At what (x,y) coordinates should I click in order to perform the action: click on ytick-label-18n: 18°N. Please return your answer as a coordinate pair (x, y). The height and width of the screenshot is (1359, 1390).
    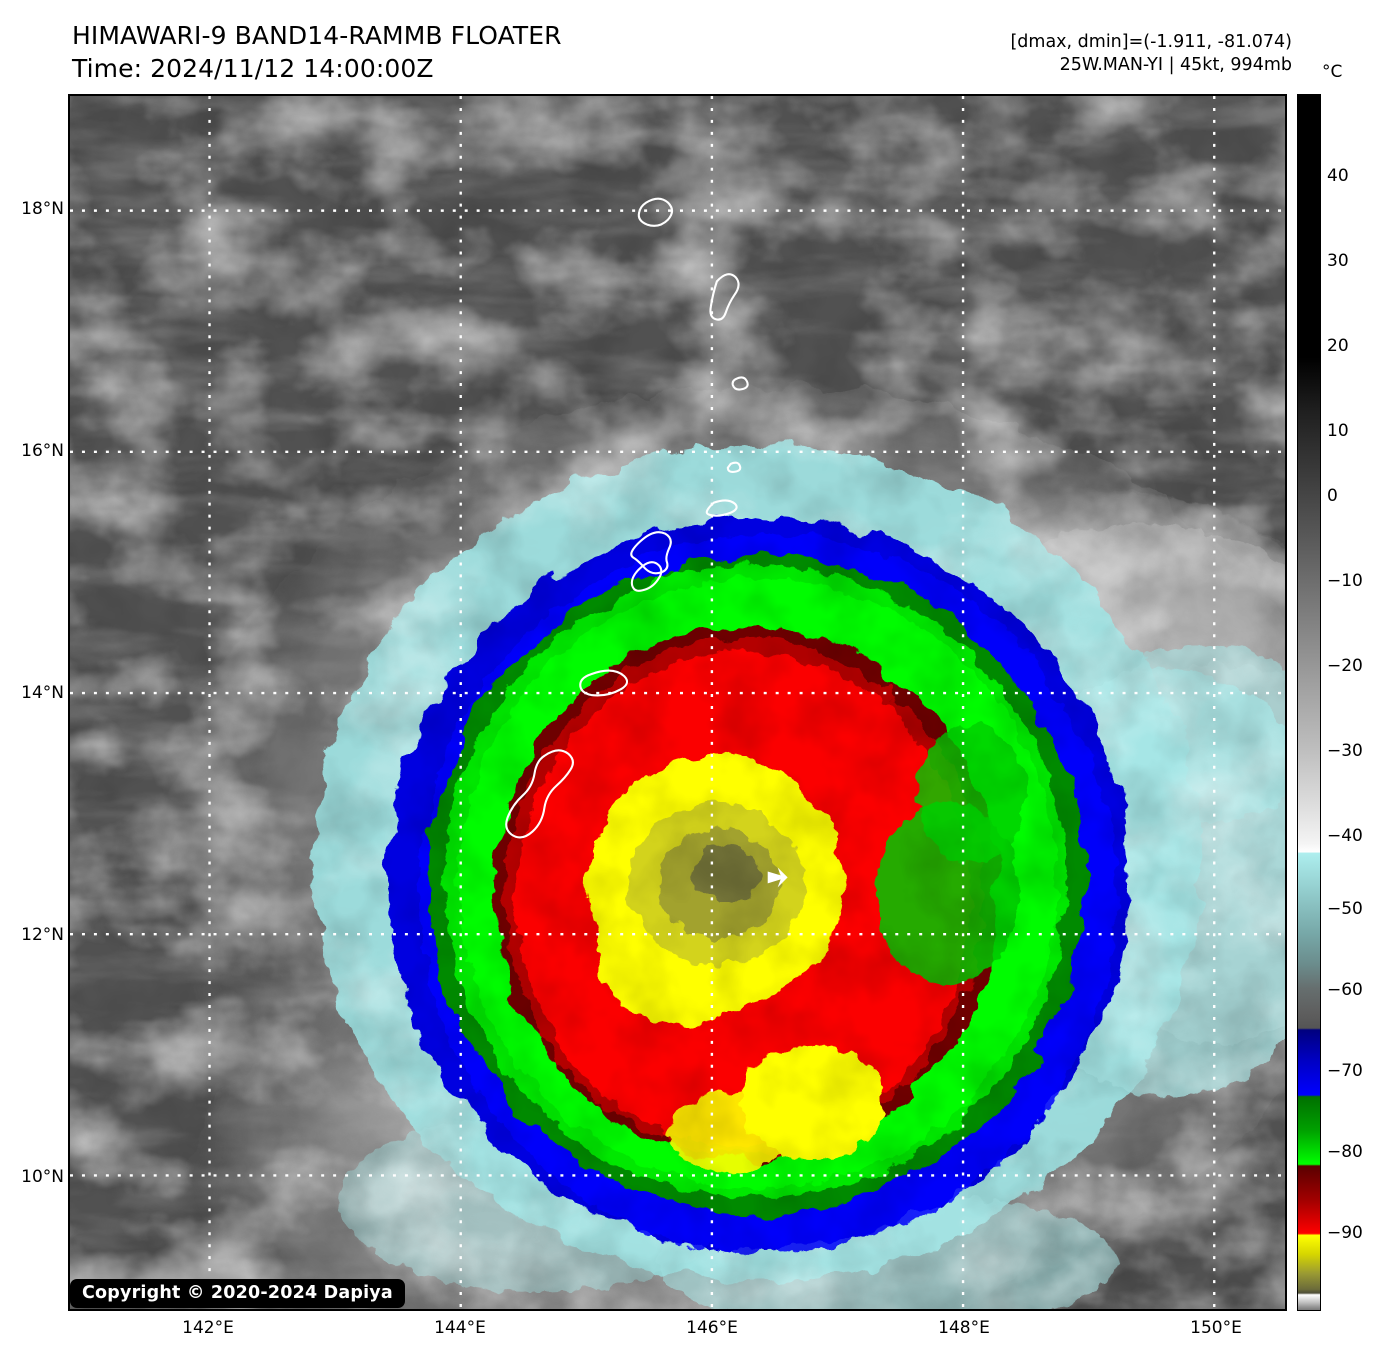
    Looking at the image, I should click on (42, 209).